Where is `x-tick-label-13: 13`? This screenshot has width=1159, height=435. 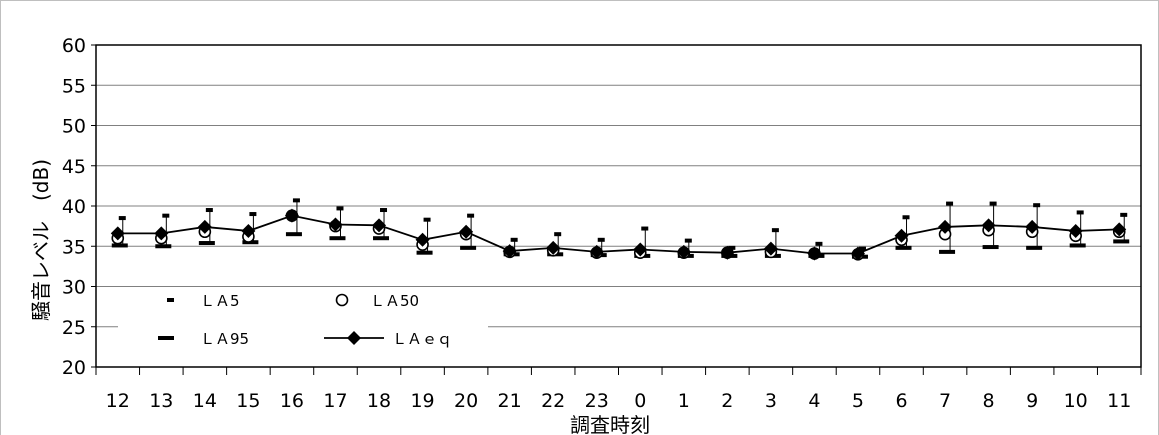 x-tick-label-13: 13 is located at coordinates (161, 401).